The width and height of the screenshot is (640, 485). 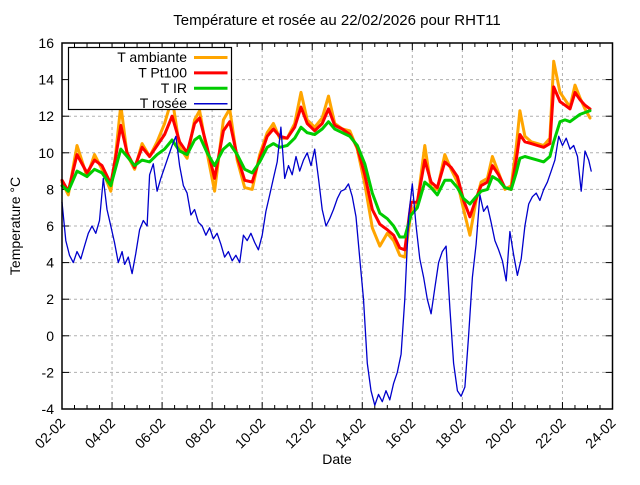 I want to click on x-tick-label: 14-02, so click(x=350, y=433).